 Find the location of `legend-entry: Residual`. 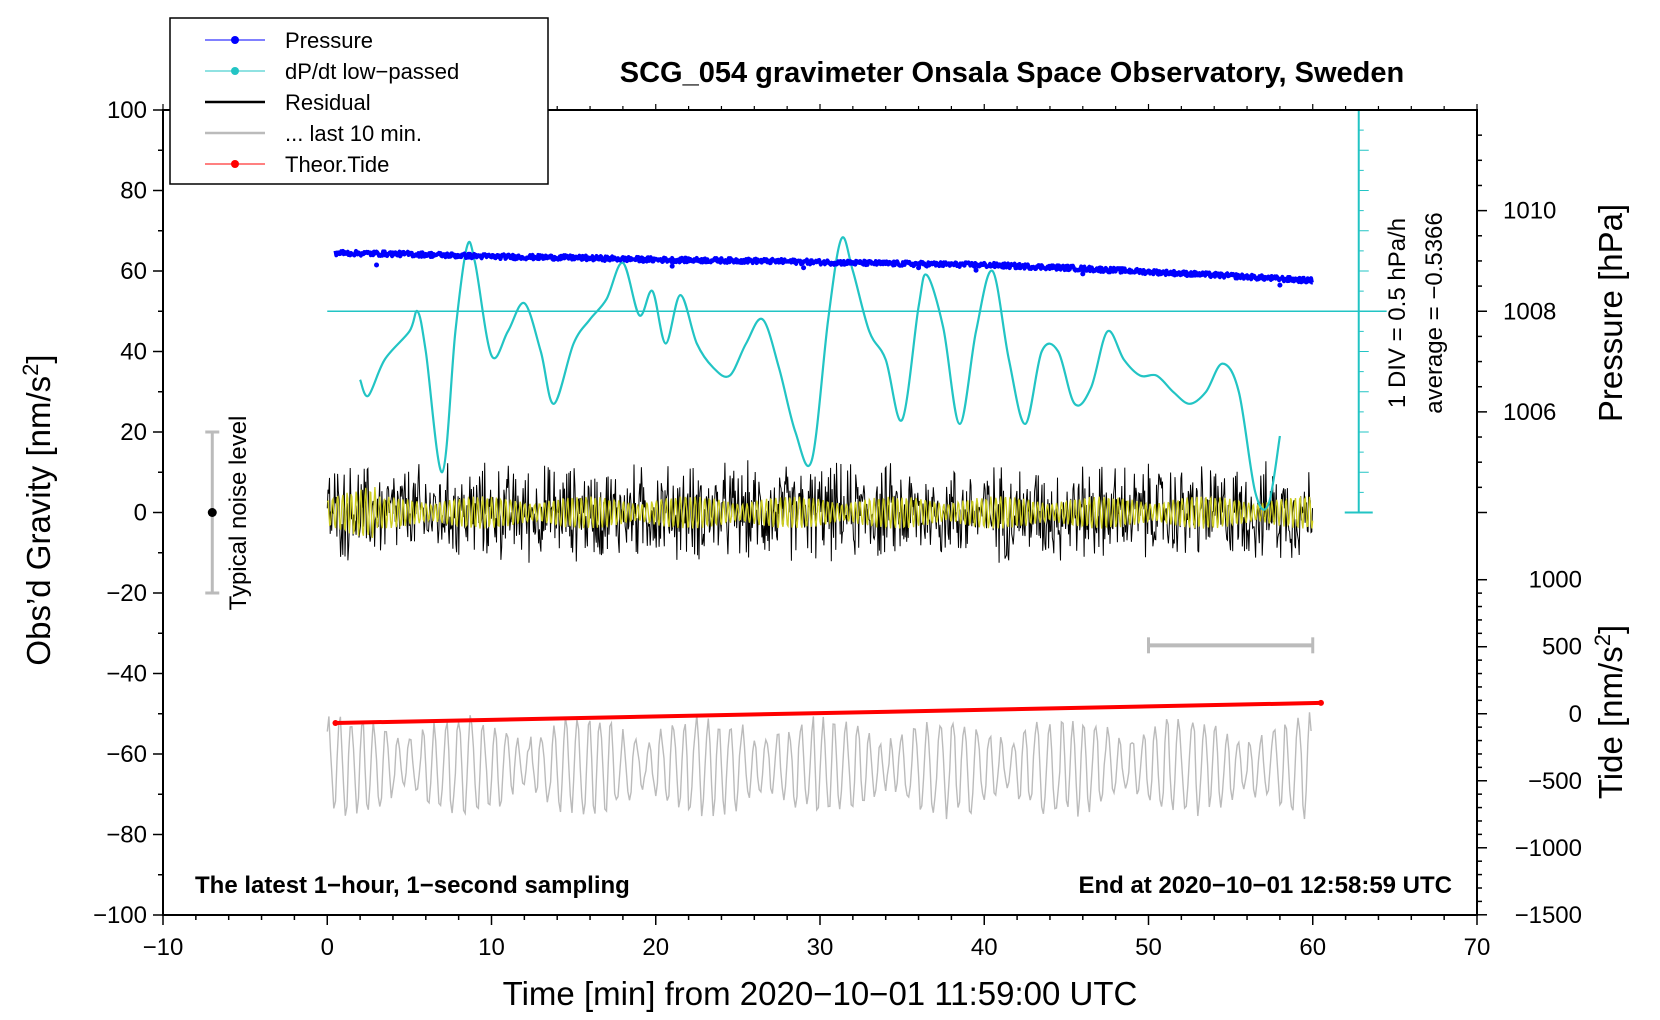

legend-entry: Residual is located at coordinates (288, 102).